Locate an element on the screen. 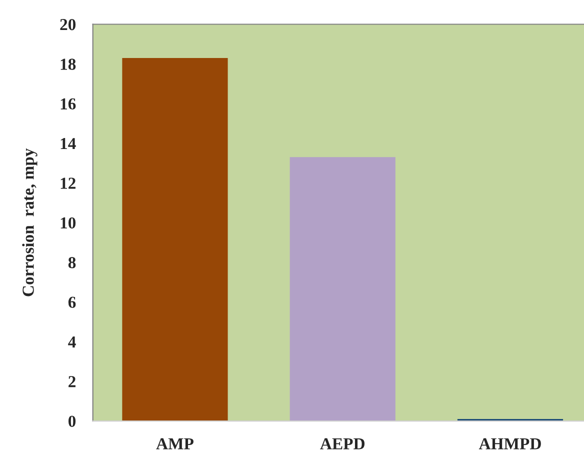 This screenshot has width=584, height=455. y-tick-label: 18 is located at coordinates (68, 64).